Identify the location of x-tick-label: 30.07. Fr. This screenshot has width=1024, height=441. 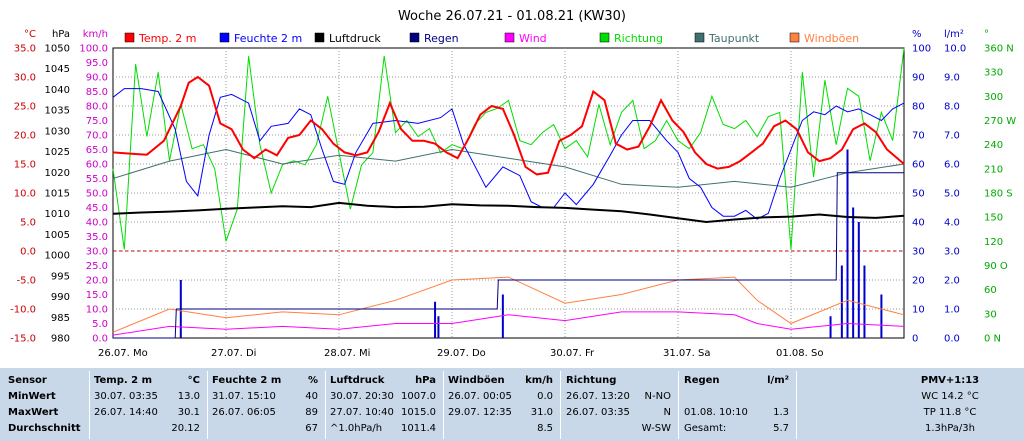
(572, 353).